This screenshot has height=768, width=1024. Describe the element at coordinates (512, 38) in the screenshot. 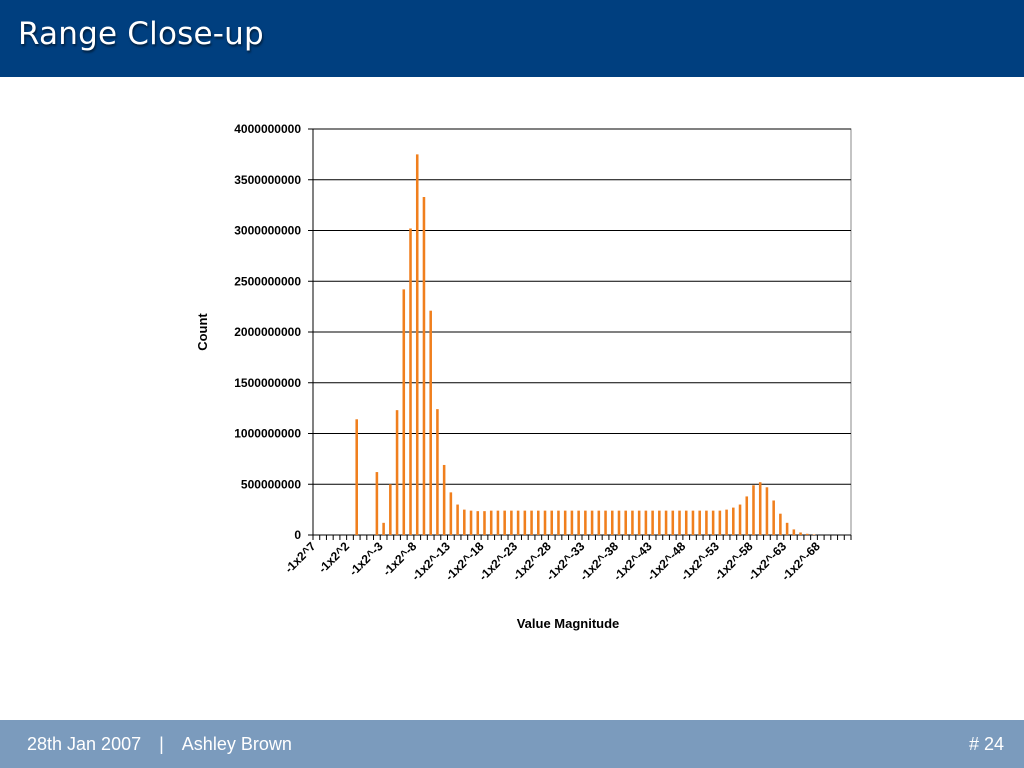

I see `title-bar: Range Close-up` at that location.